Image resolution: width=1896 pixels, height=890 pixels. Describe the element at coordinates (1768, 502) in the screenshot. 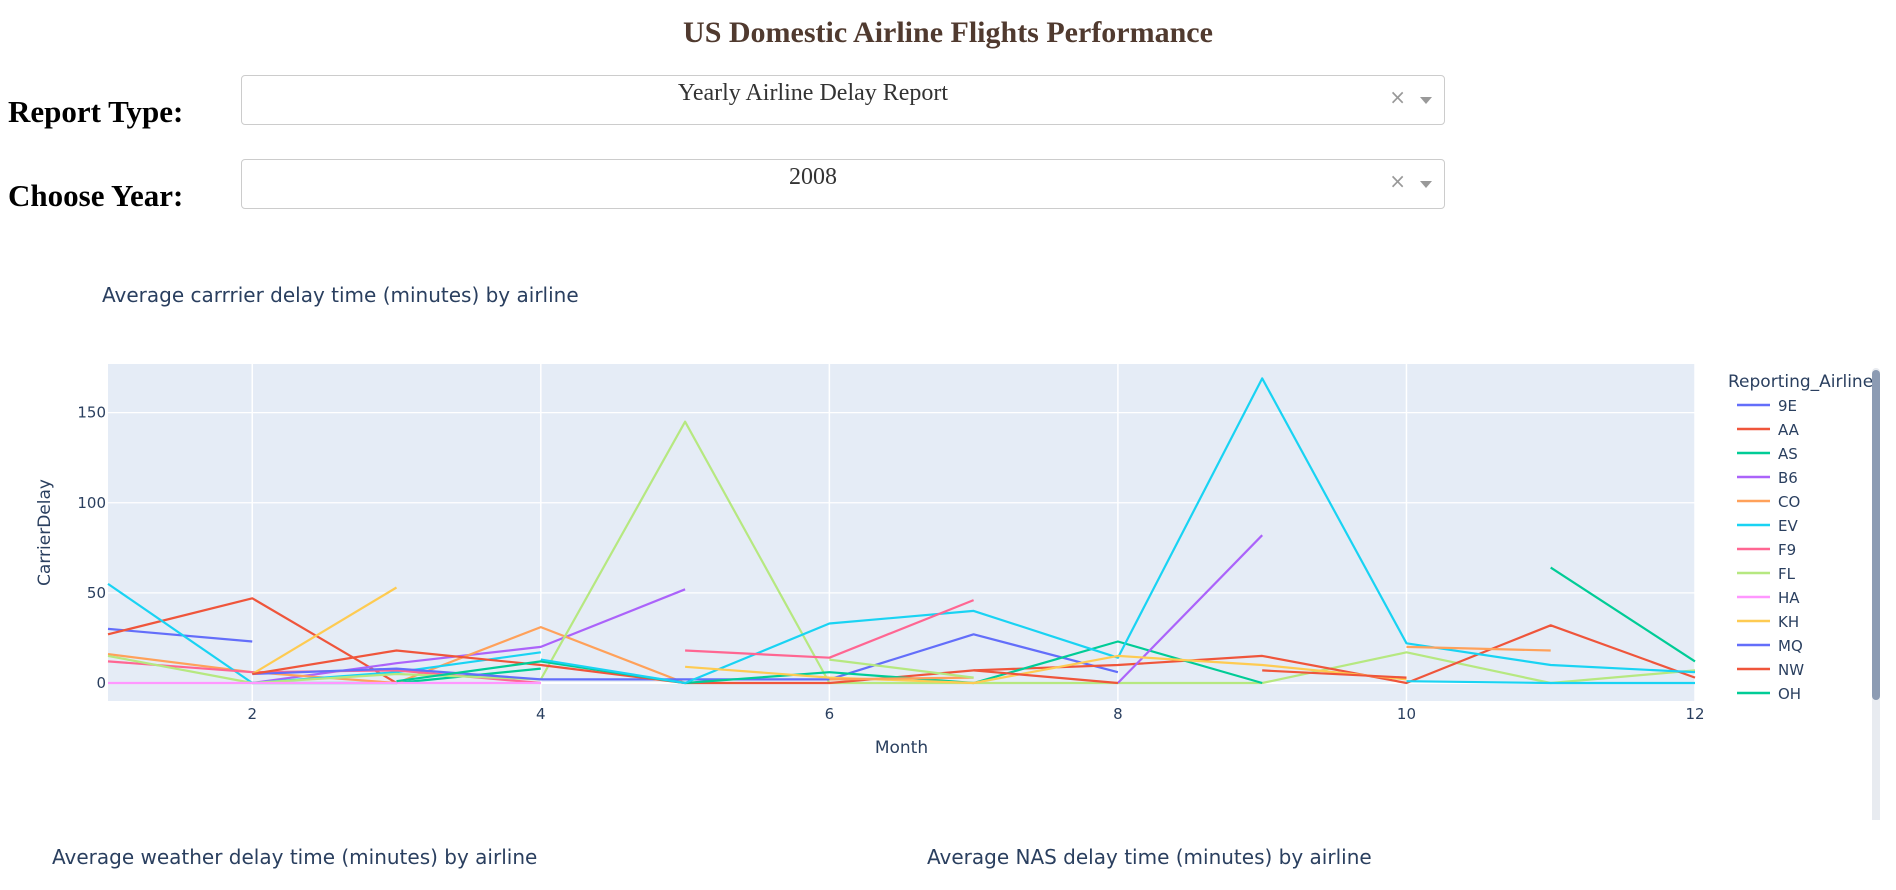

I see `legend-item: CO` at that location.